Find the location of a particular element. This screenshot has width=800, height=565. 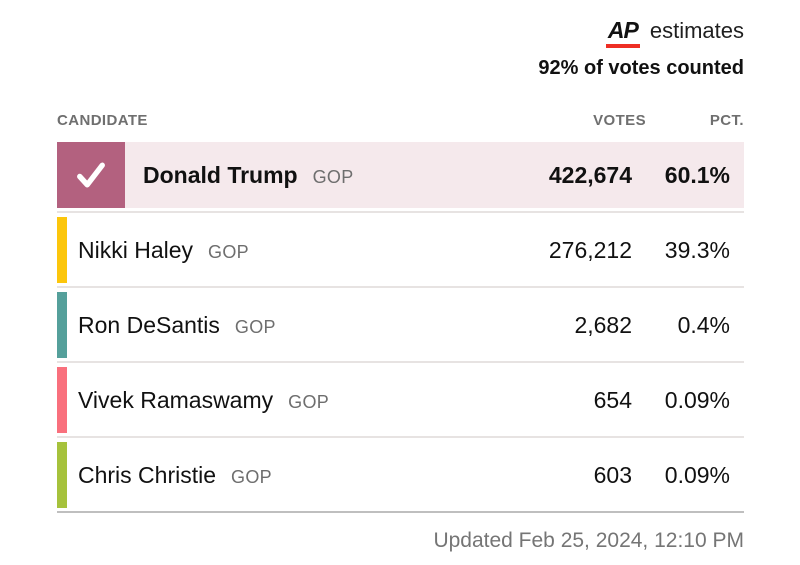

ap-logo: AP is located at coordinates (622, 33).